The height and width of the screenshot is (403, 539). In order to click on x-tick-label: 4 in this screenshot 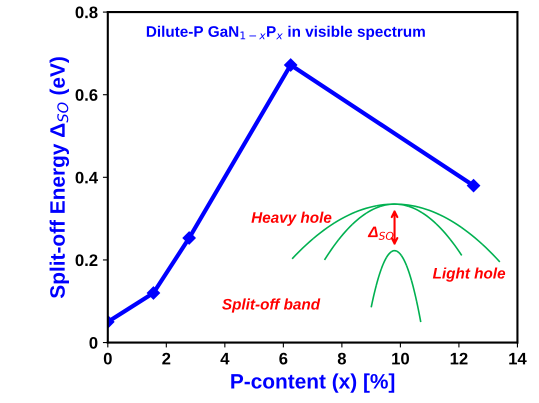, I will do `click(225, 358)`.